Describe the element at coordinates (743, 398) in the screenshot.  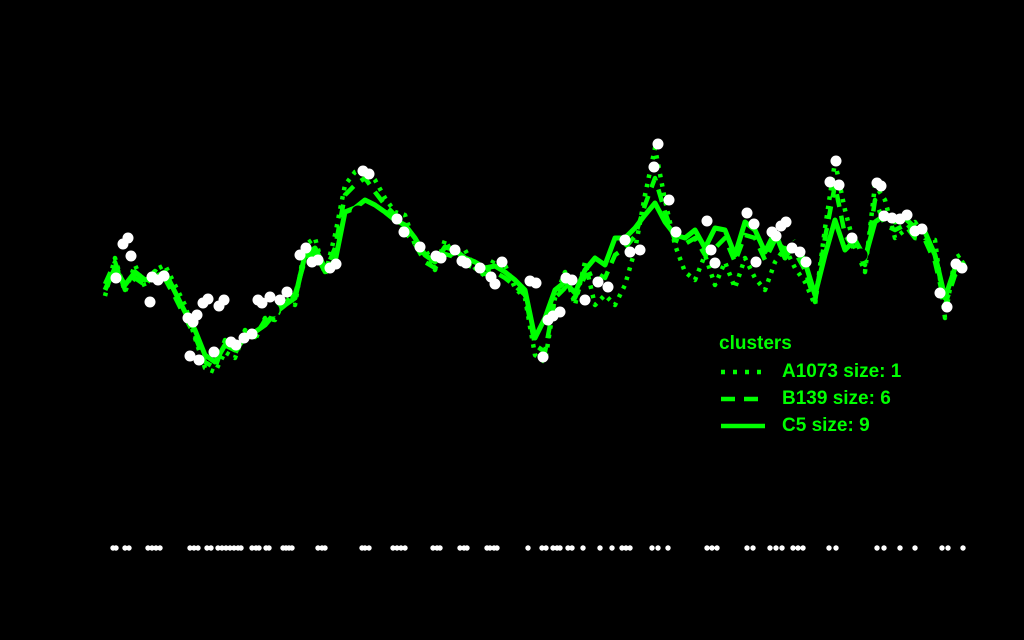
I see `dashed-line-swatch` at that location.